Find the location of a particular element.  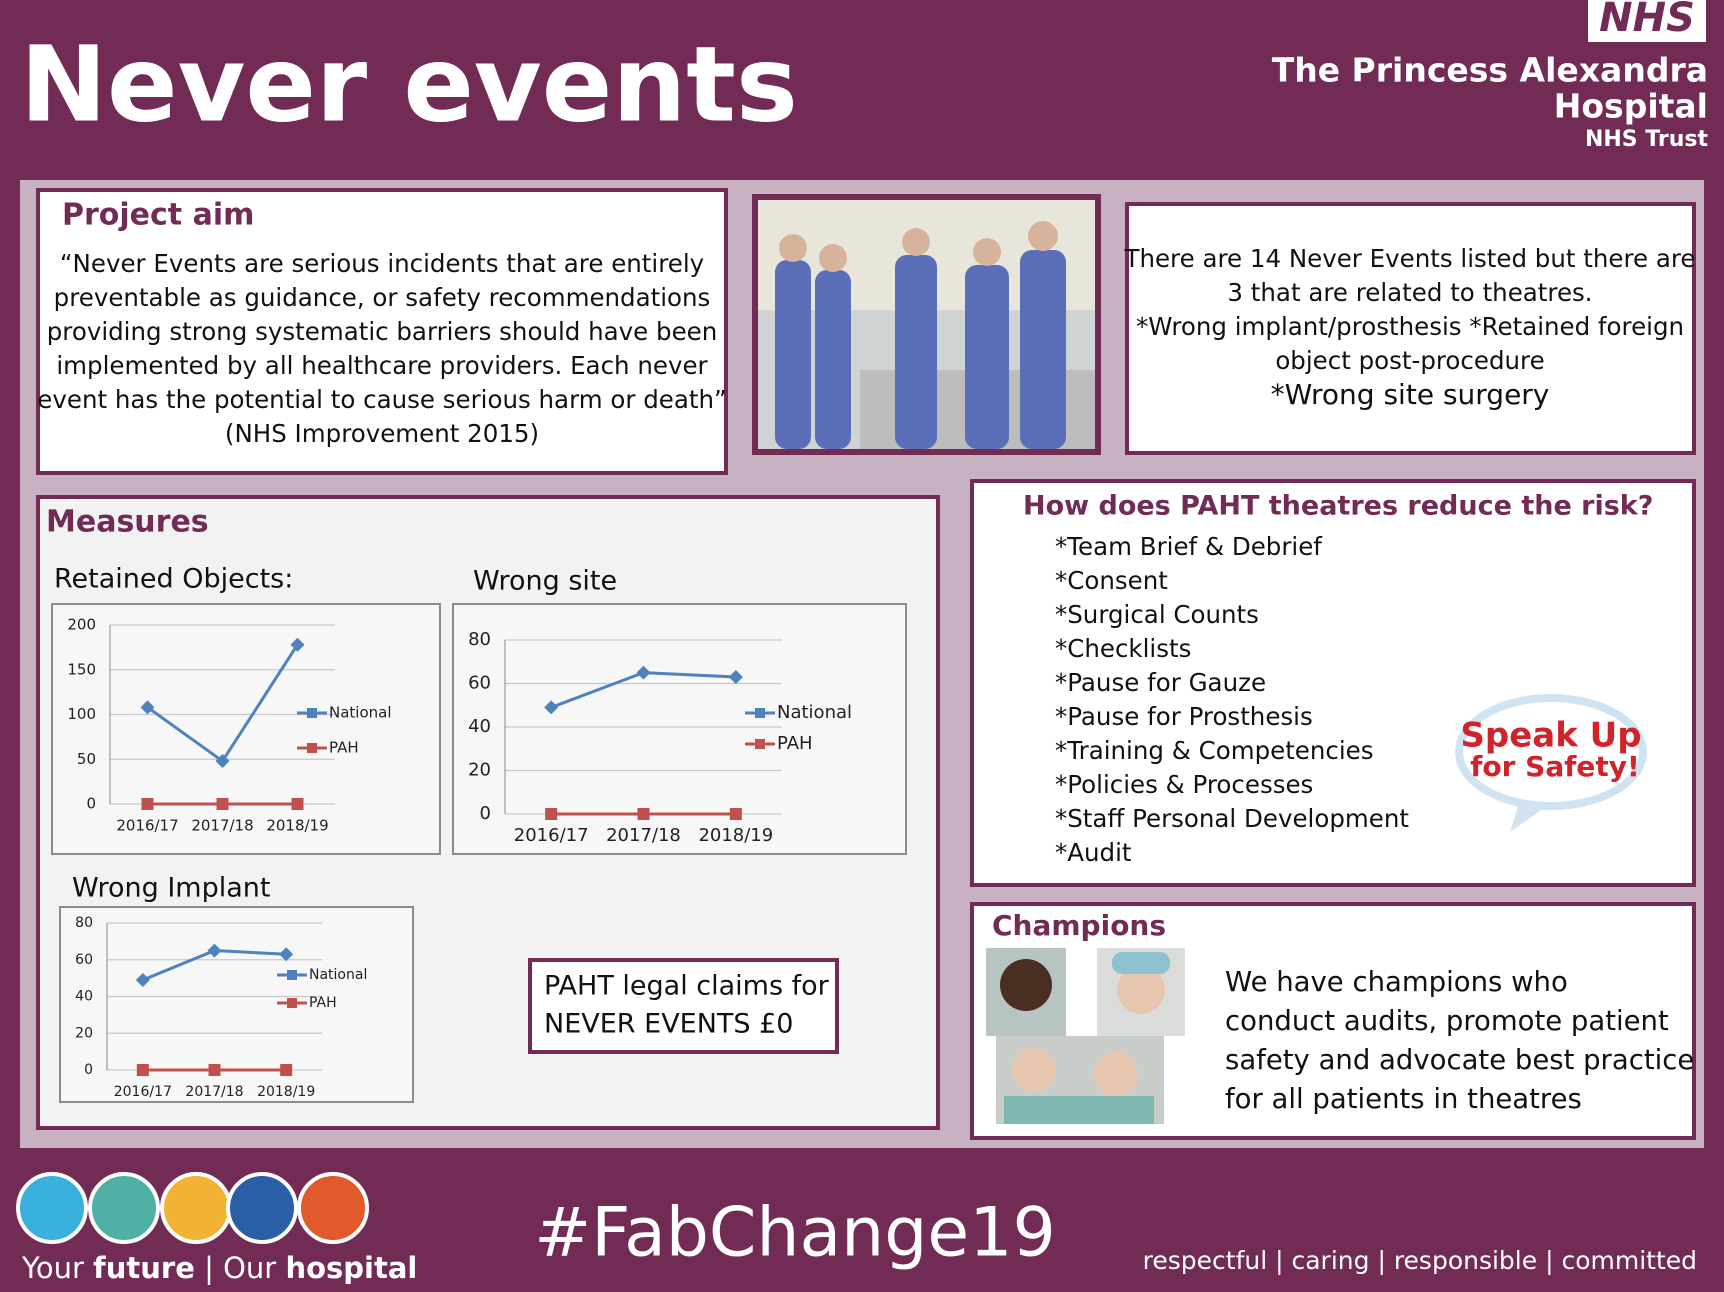

nhs-logo-box is located at coordinates (1647, 21).